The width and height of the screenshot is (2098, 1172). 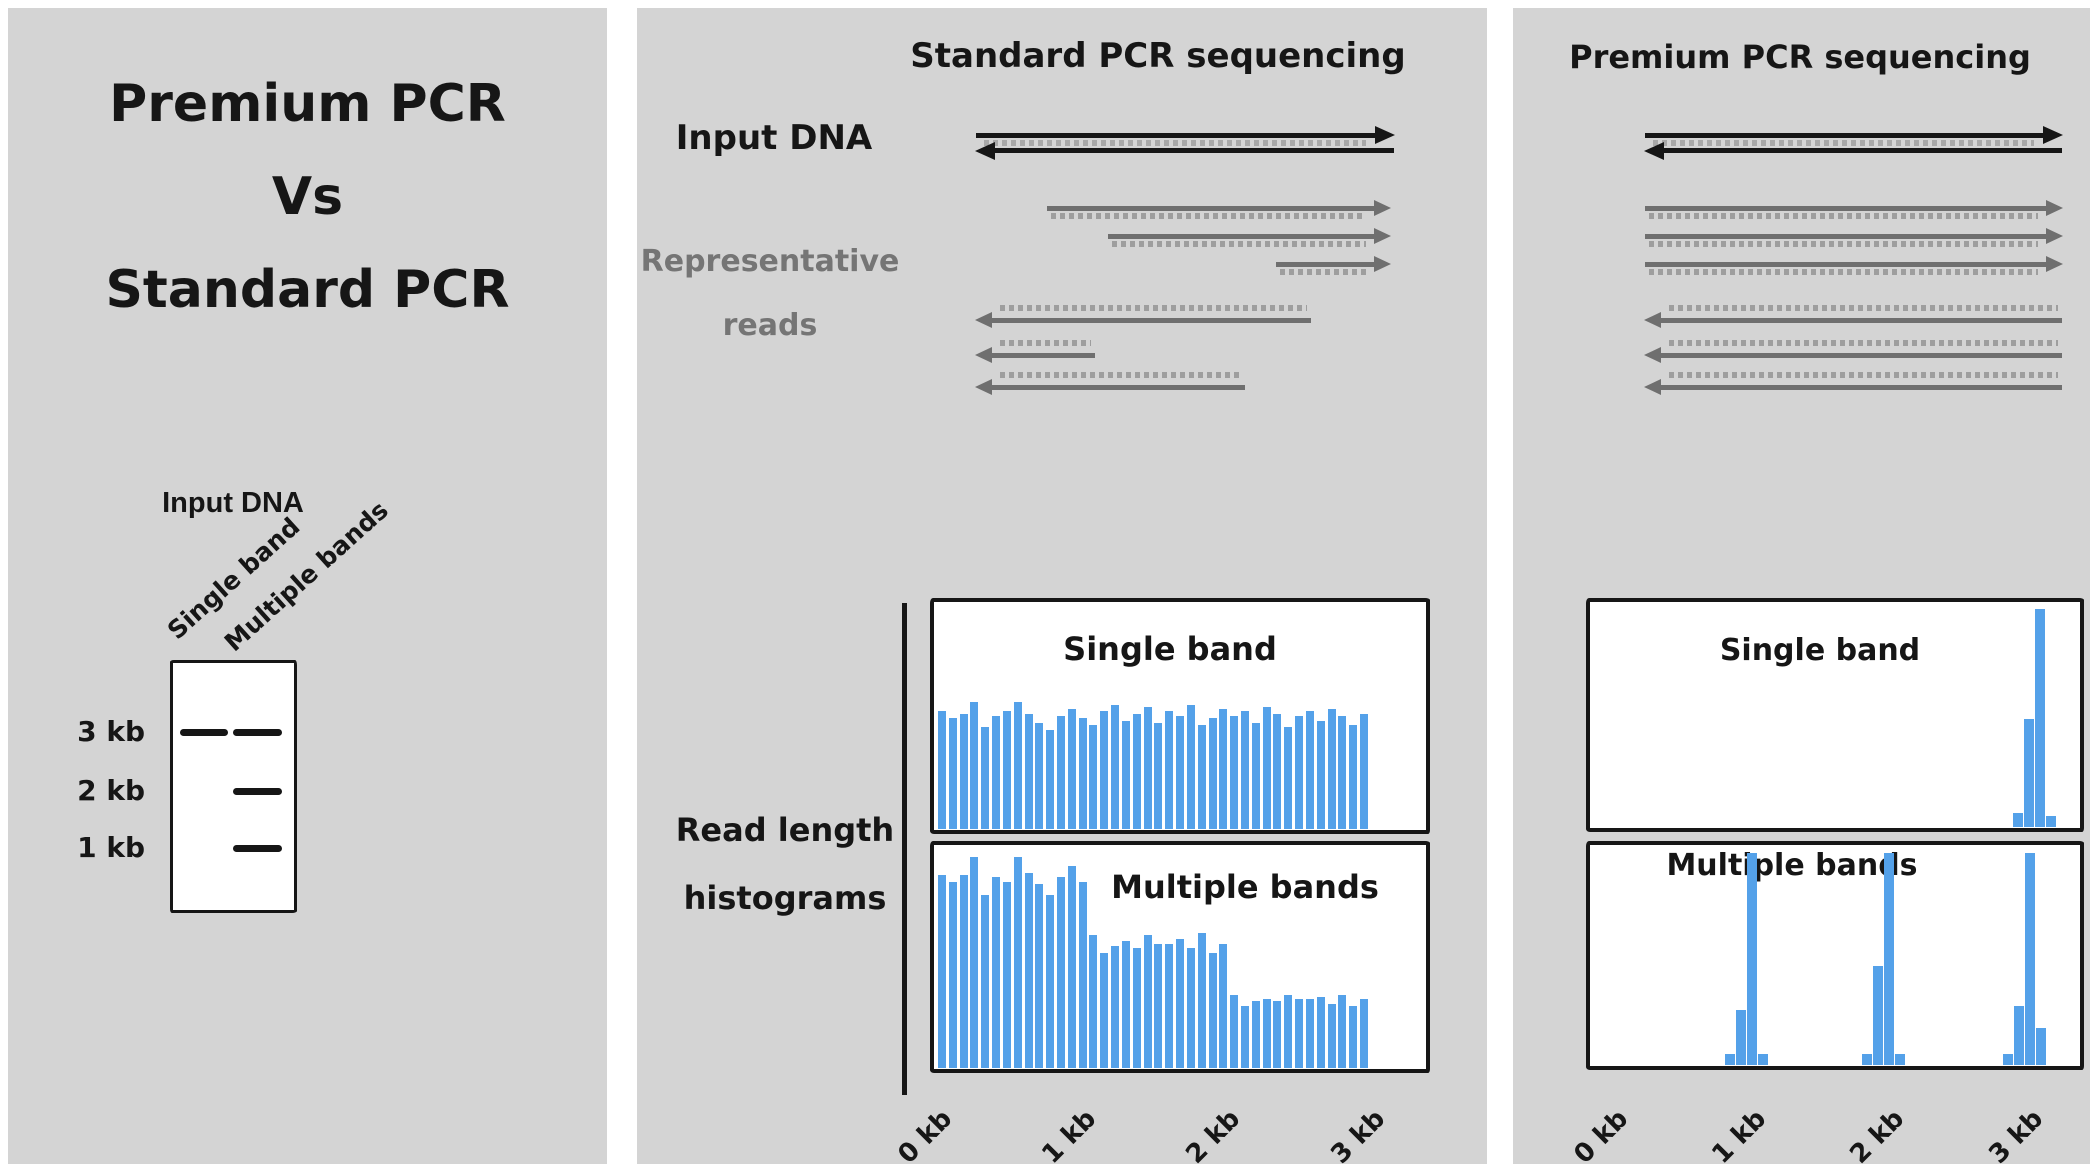 What do you see at coordinates (1835, 715) in the screenshot?
I see `histogram-box-premium-single` at bounding box center [1835, 715].